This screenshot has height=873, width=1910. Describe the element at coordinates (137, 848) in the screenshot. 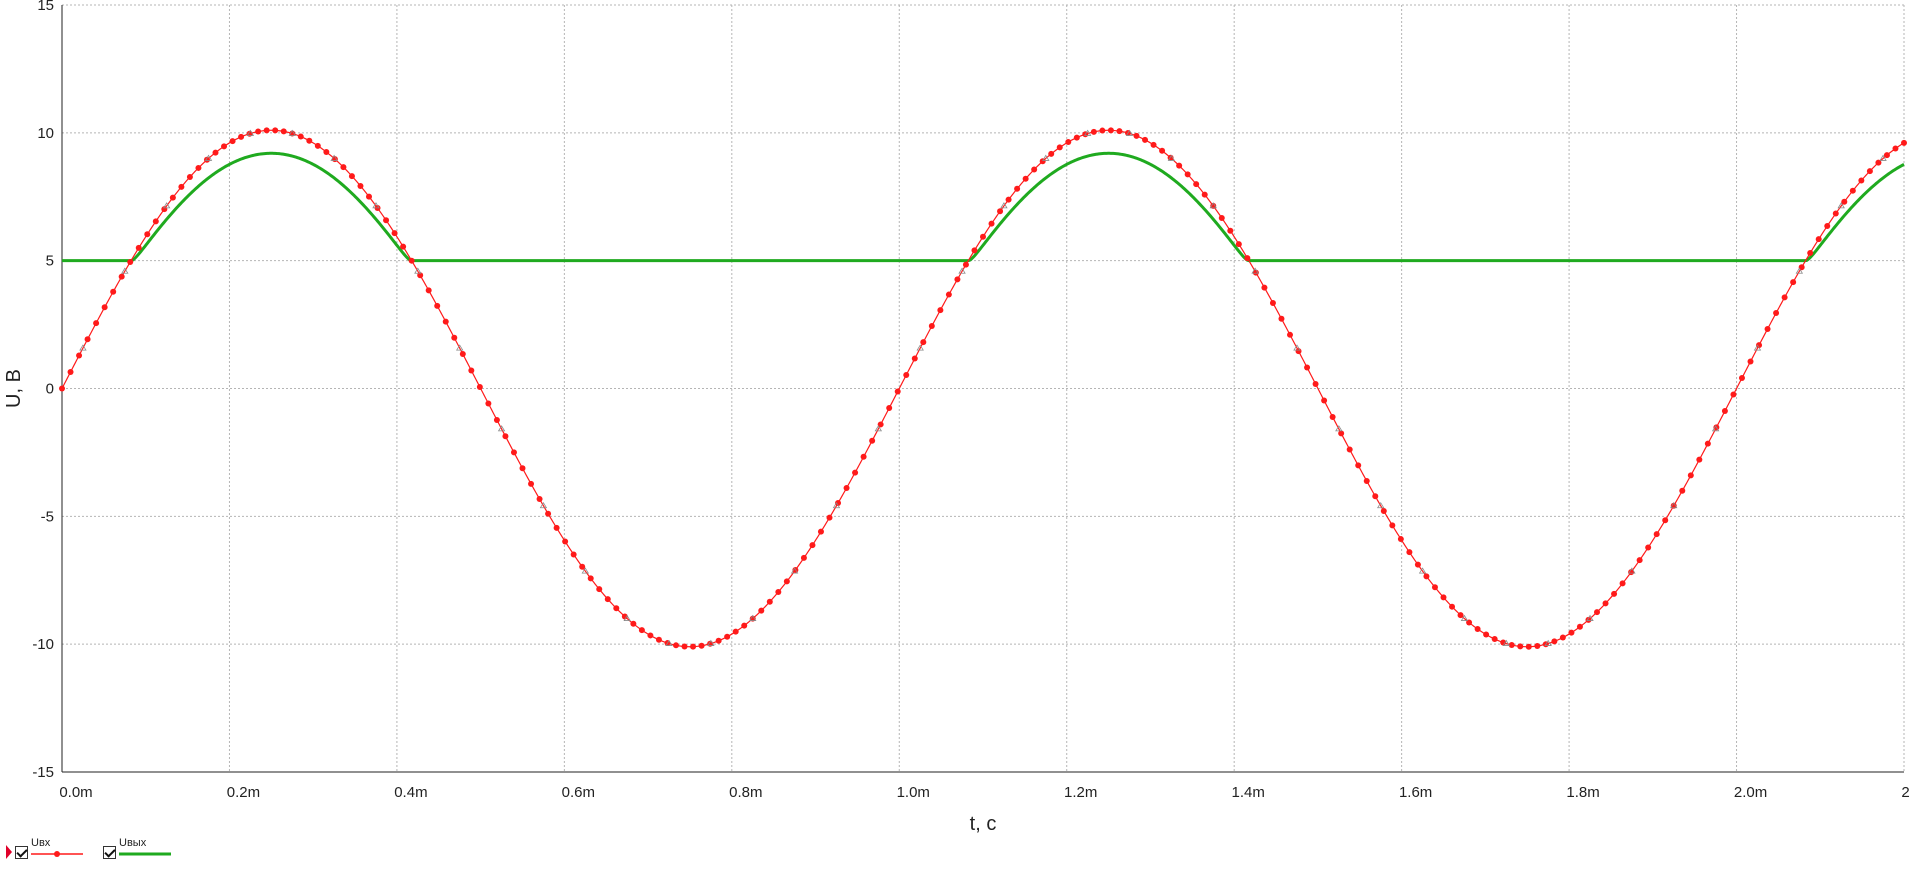

I see `legend-item-uvyx: Uвых` at that location.